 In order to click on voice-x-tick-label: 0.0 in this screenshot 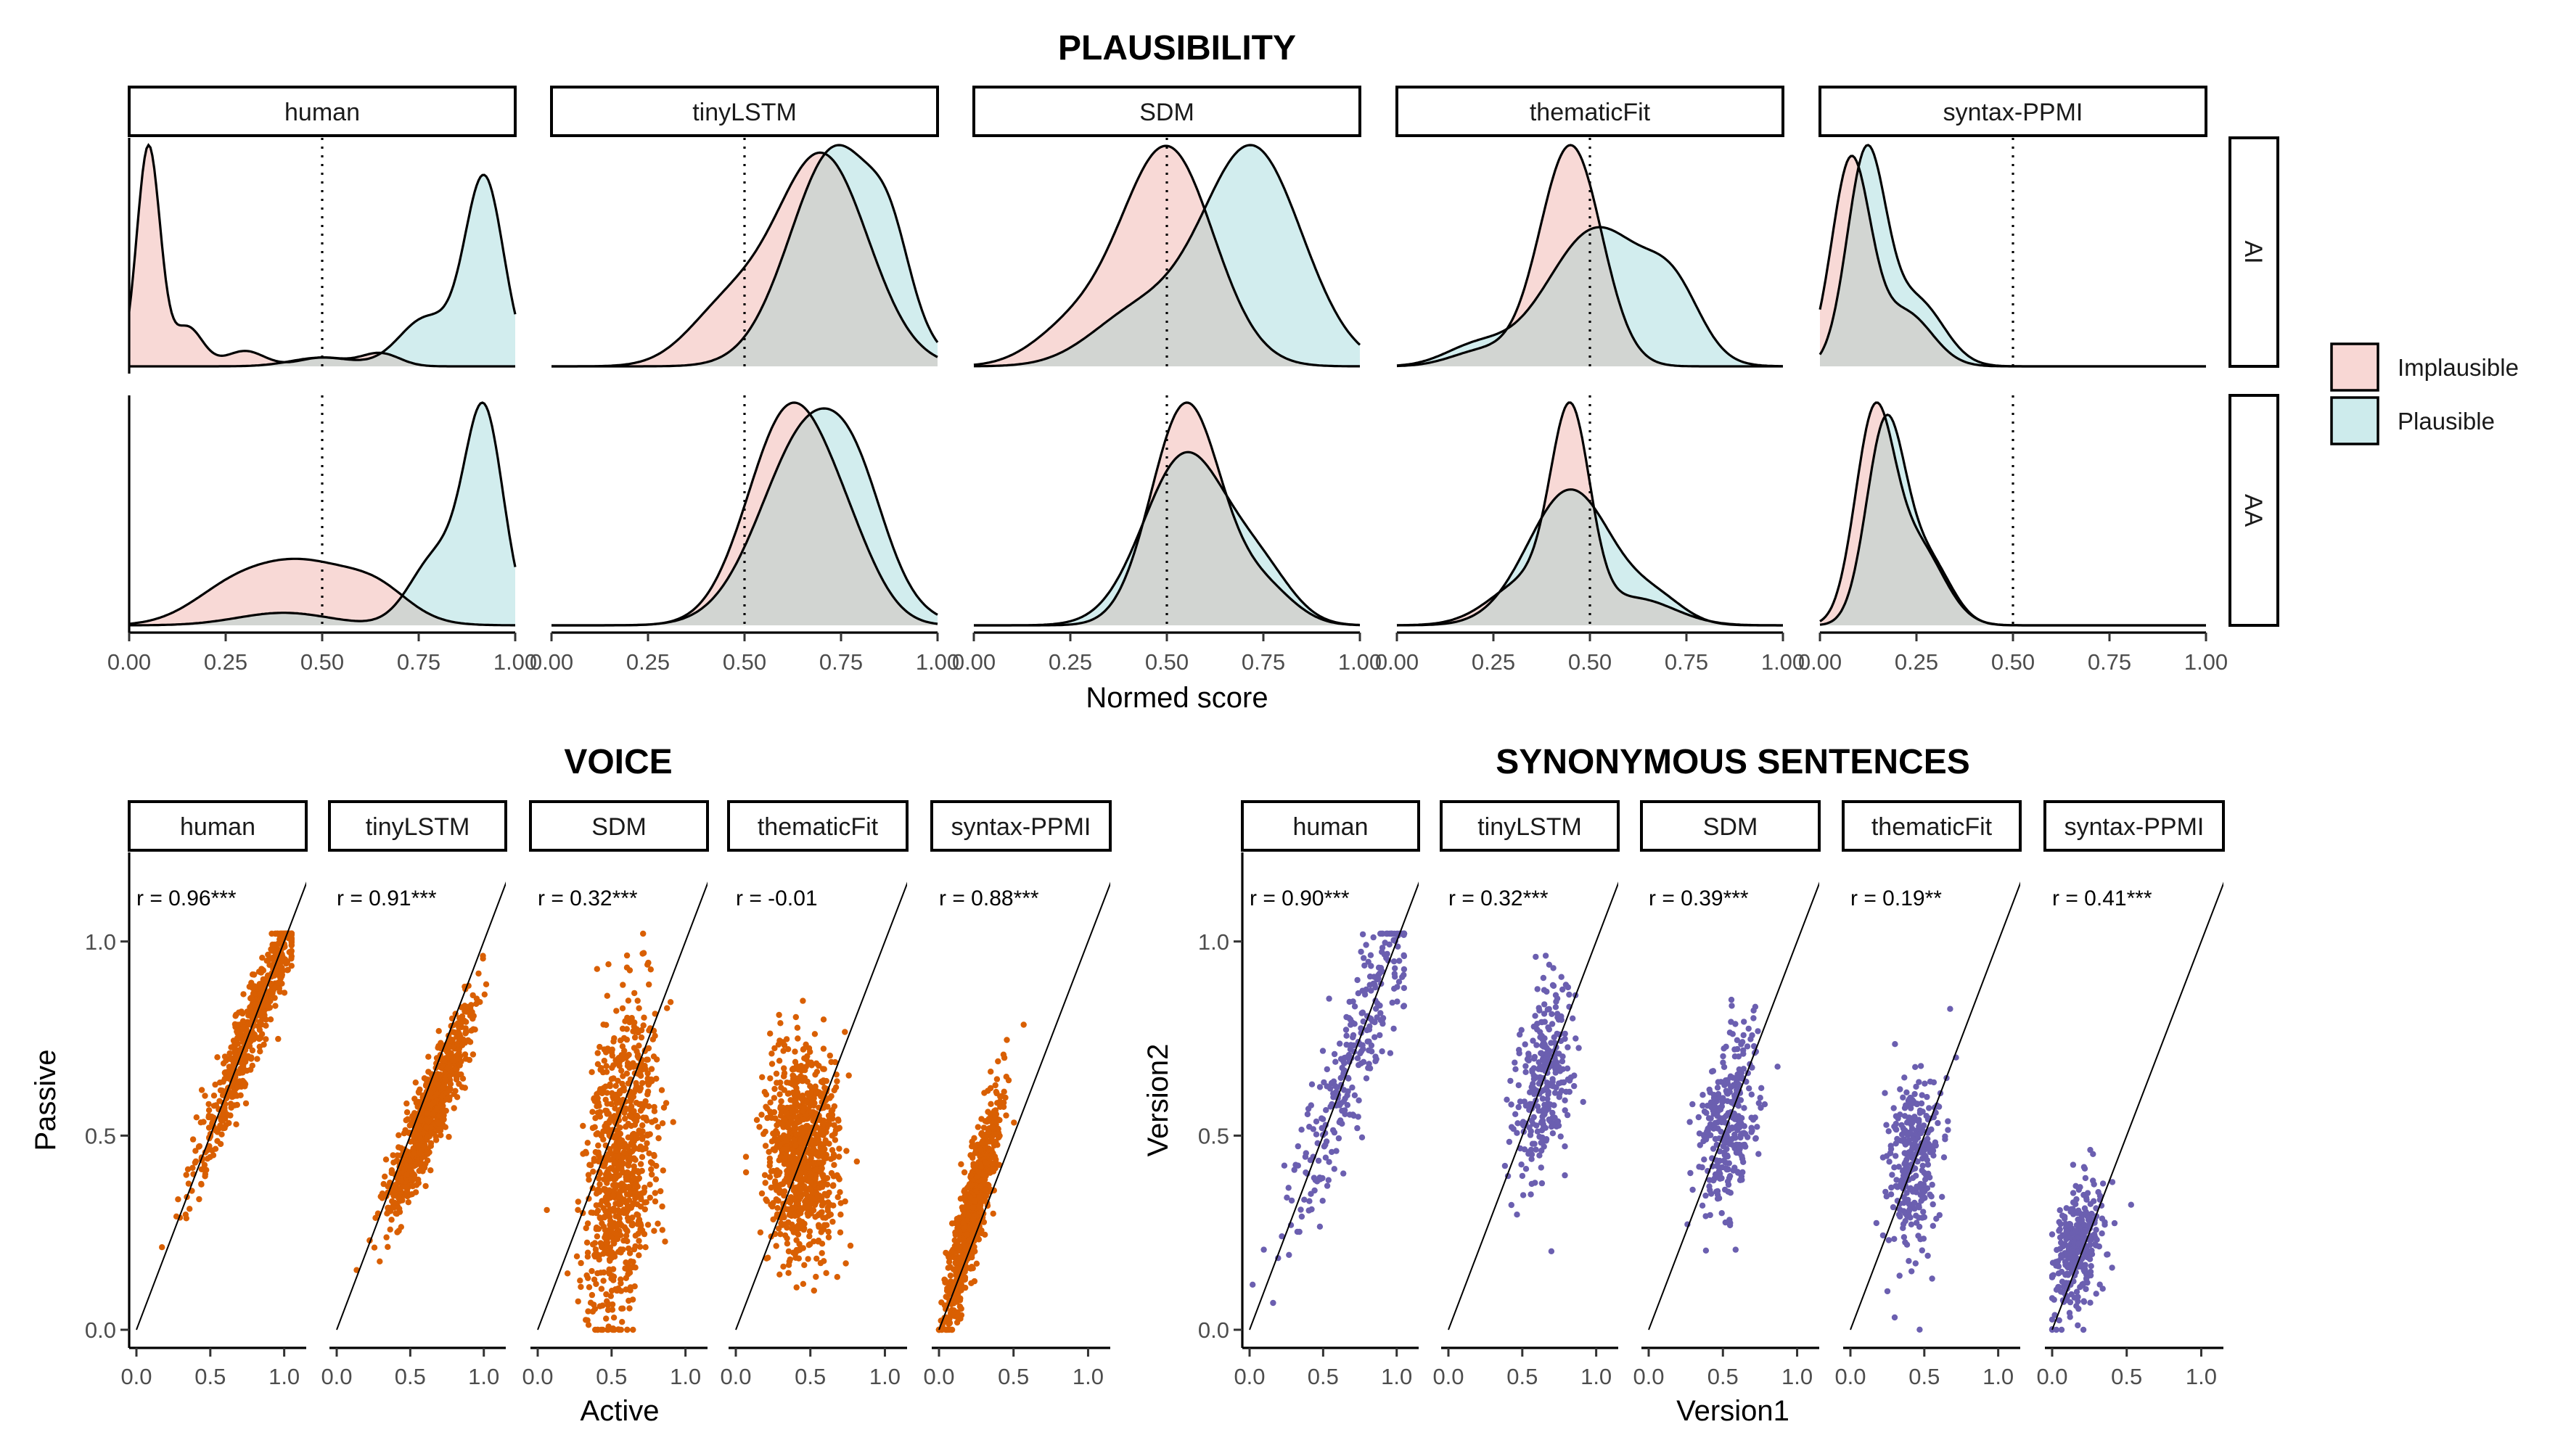, I will do `click(337, 1376)`.